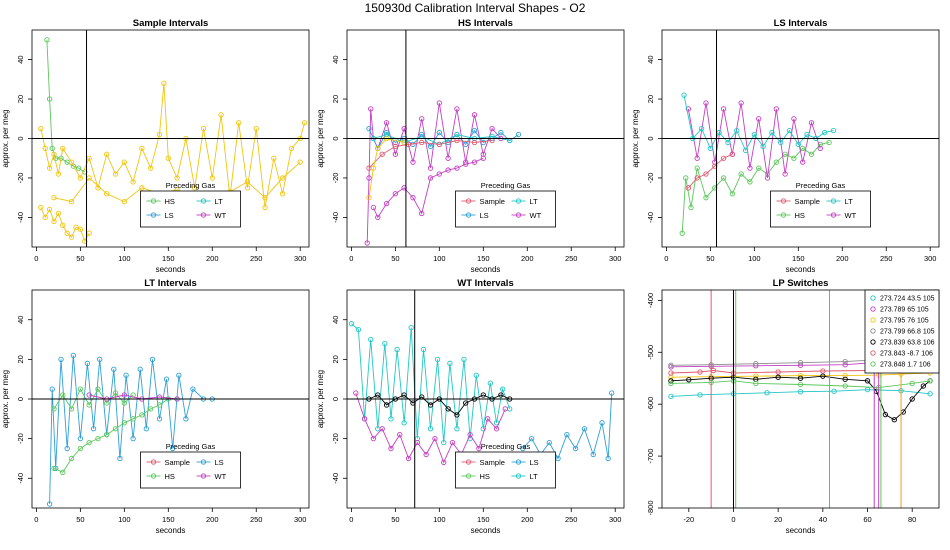  I want to click on series-sample, so click(710, 171).